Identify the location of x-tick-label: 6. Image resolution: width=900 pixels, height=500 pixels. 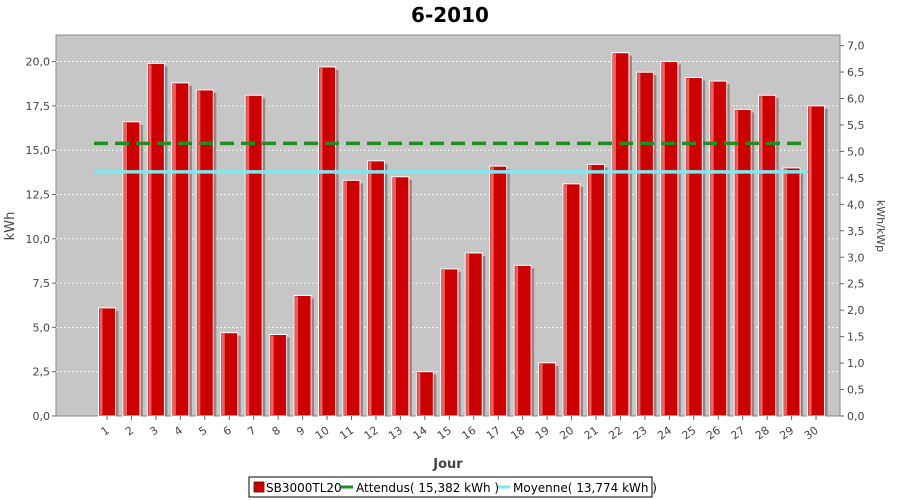
(227, 431).